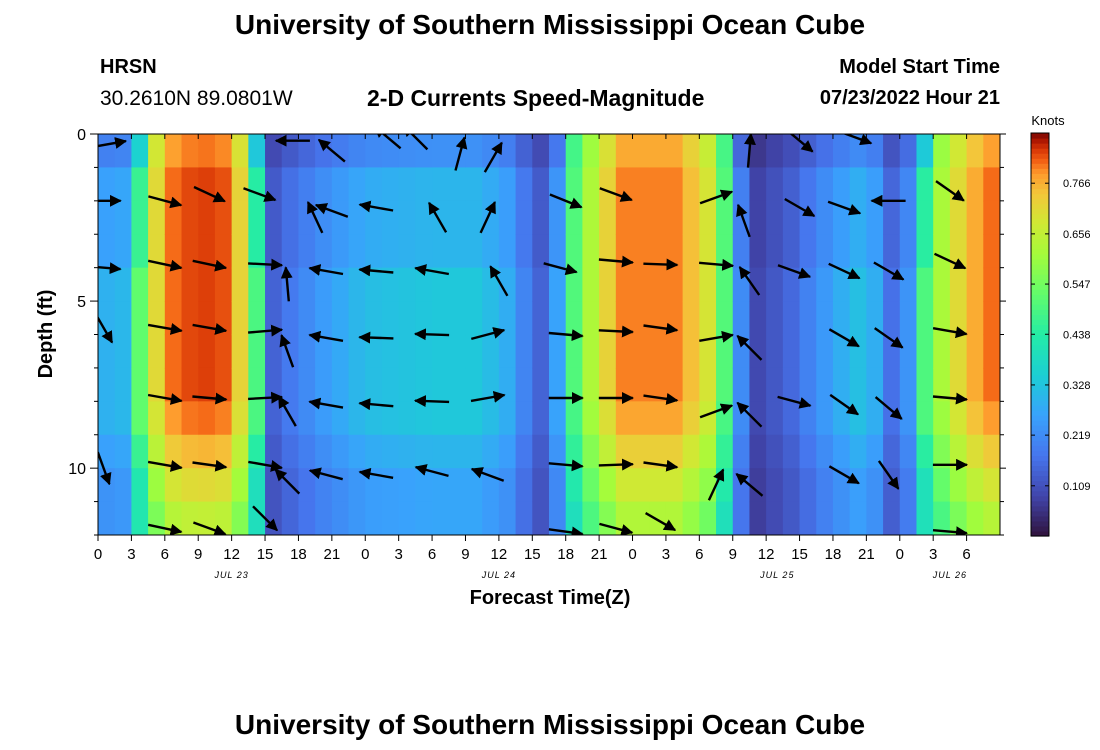  Describe the element at coordinates (776, 575) in the screenshot. I see `date-label: JUL 25` at that location.